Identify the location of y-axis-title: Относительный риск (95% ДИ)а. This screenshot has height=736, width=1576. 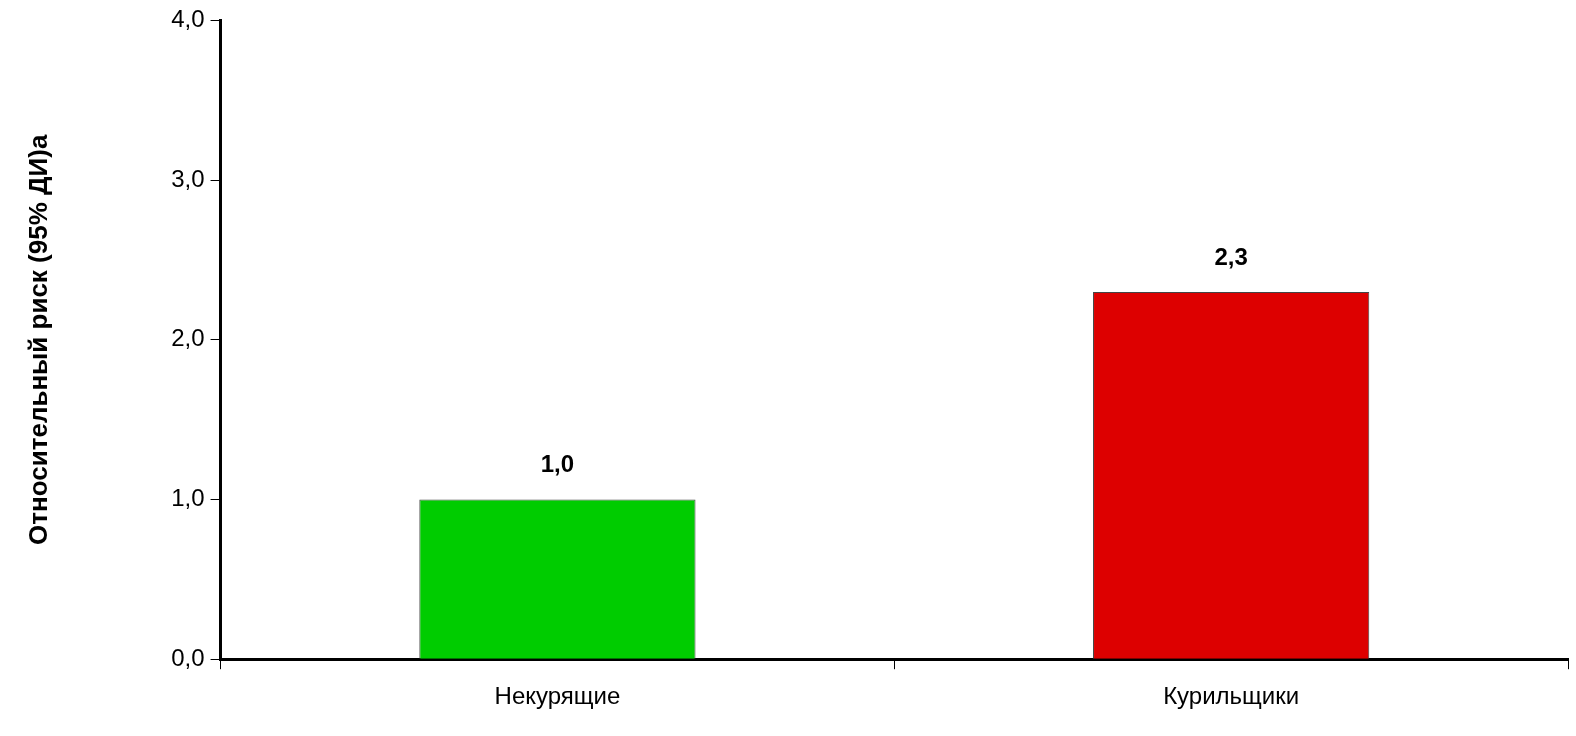
(37, 339).